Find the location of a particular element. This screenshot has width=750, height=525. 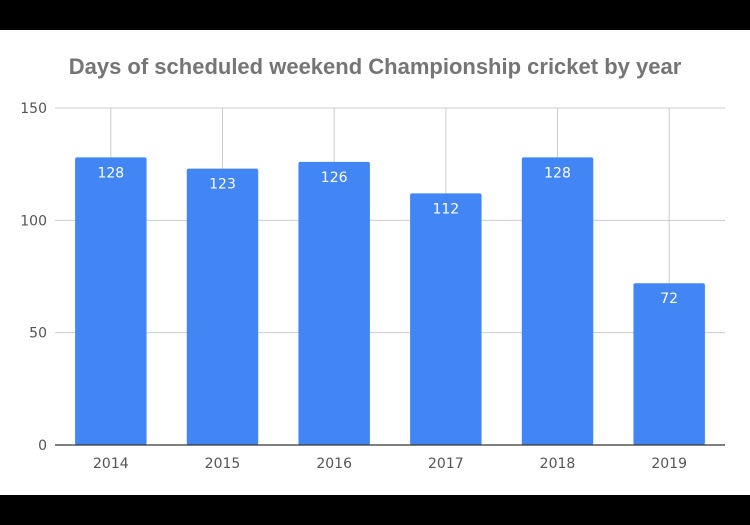

x-tick-label: 2017 is located at coordinates (446, 464).